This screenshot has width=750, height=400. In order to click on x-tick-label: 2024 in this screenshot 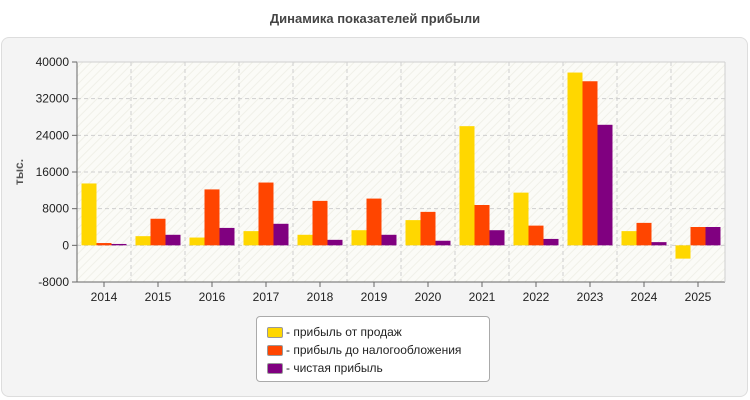, I will do `click(644, 297)`.